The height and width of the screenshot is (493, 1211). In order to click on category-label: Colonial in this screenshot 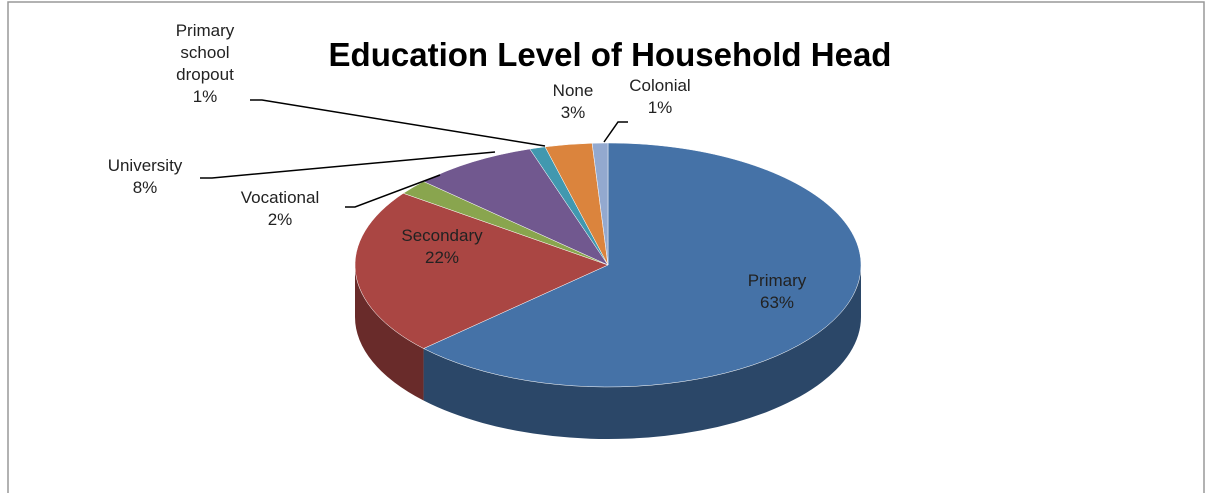, I will do `click(660, 85)`.